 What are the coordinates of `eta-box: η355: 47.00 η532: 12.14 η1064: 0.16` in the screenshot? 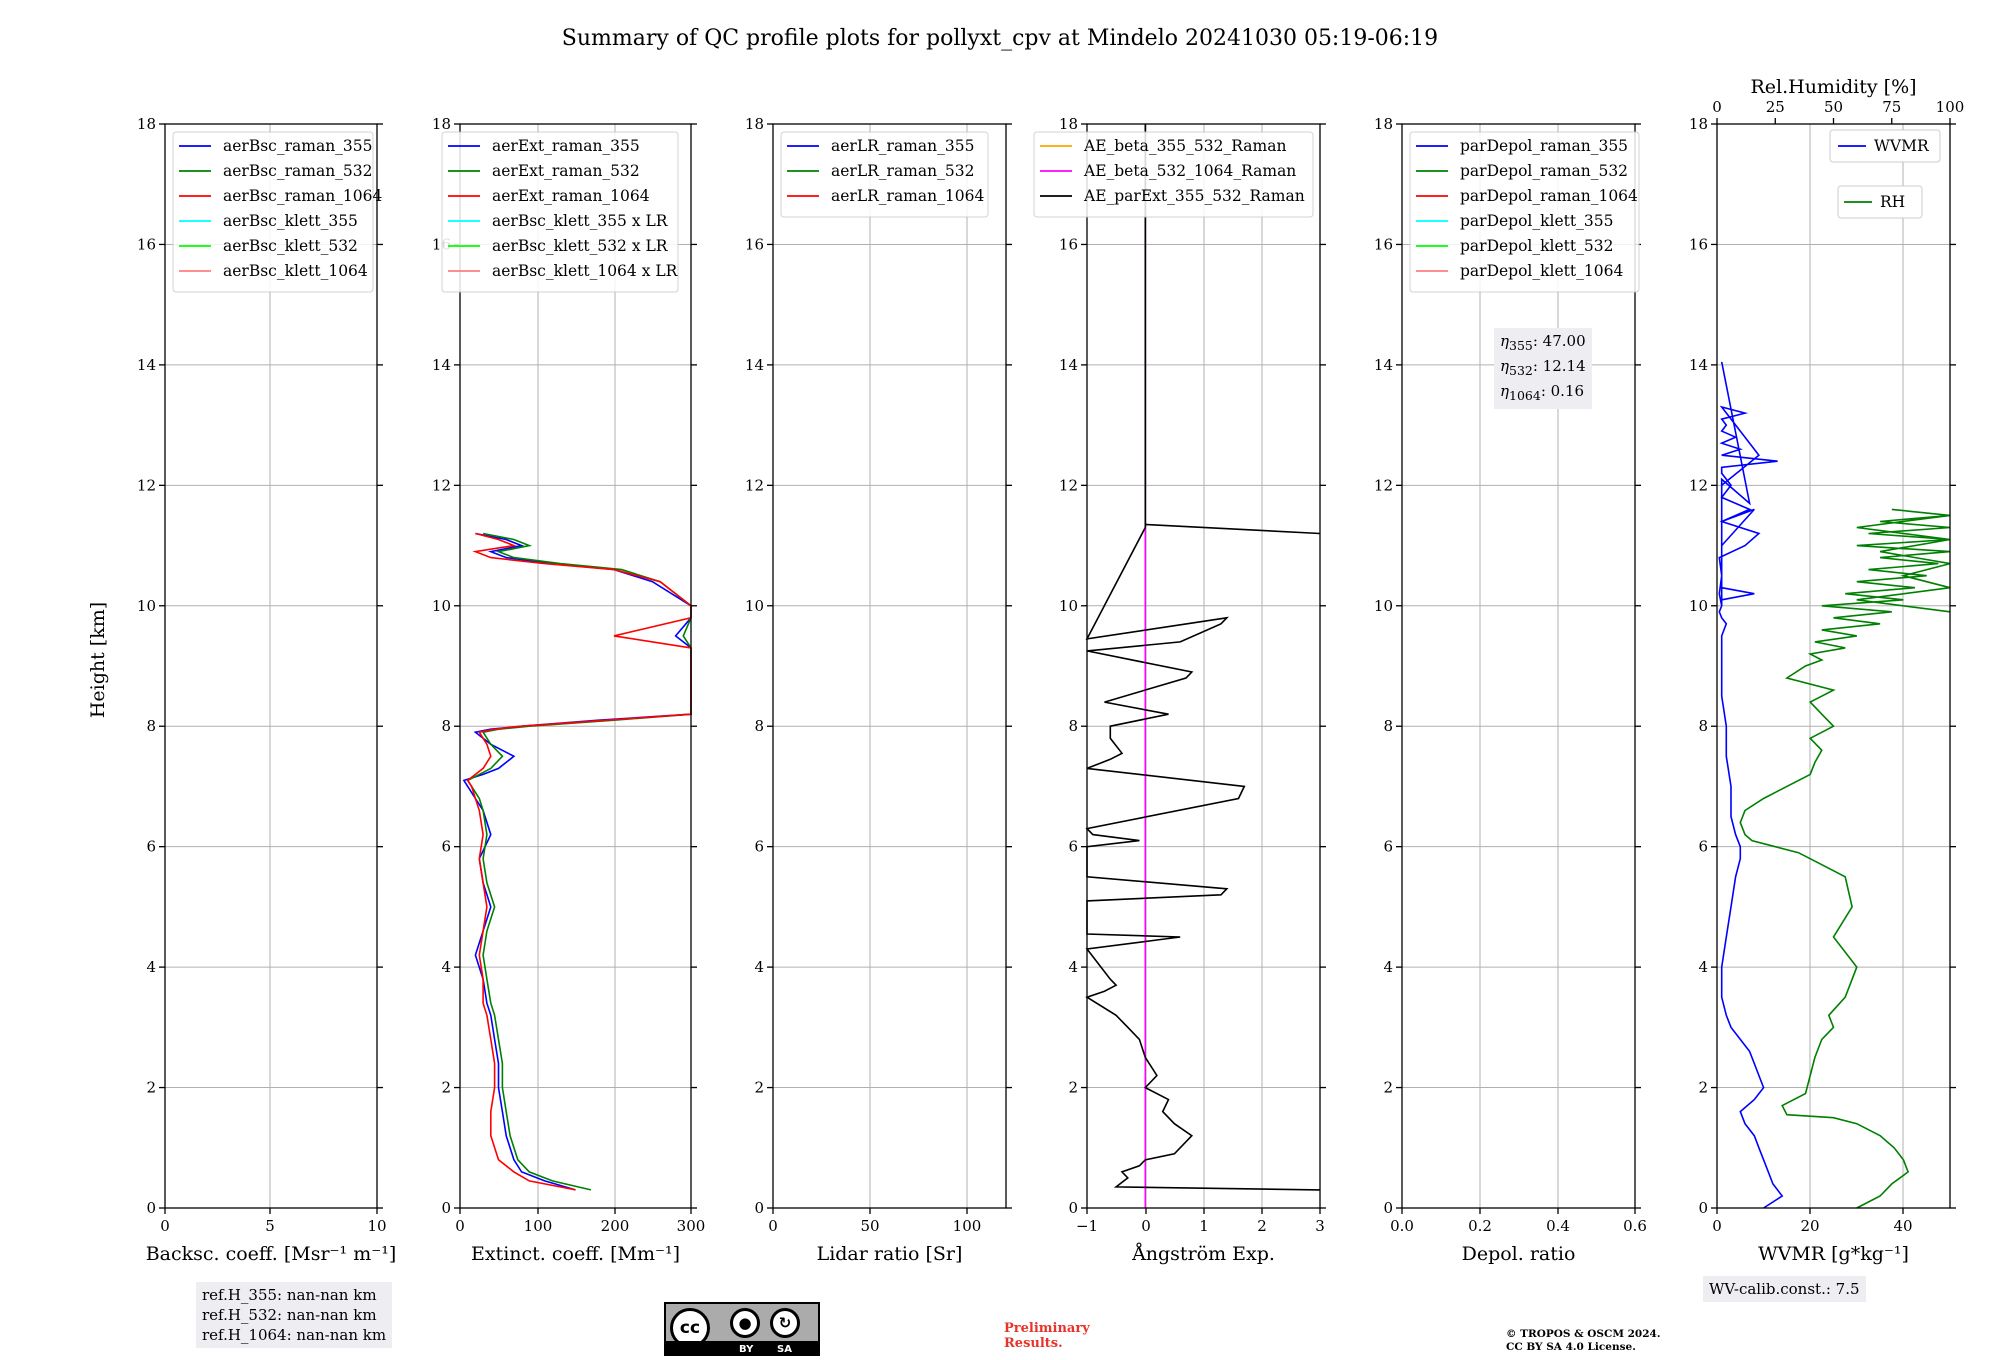 It's located at (1543, 368).